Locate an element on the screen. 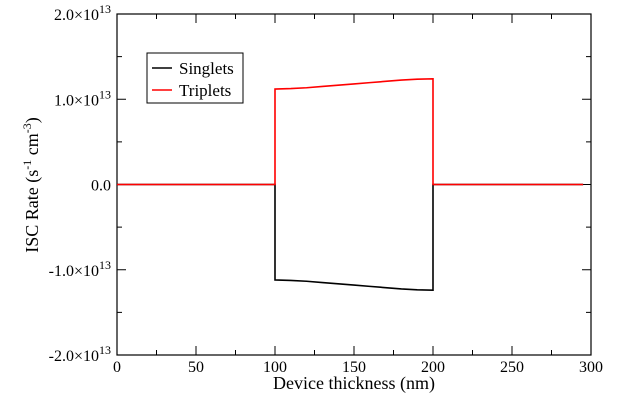  x-tick-label: 200 is located at coordinates (433, 367).